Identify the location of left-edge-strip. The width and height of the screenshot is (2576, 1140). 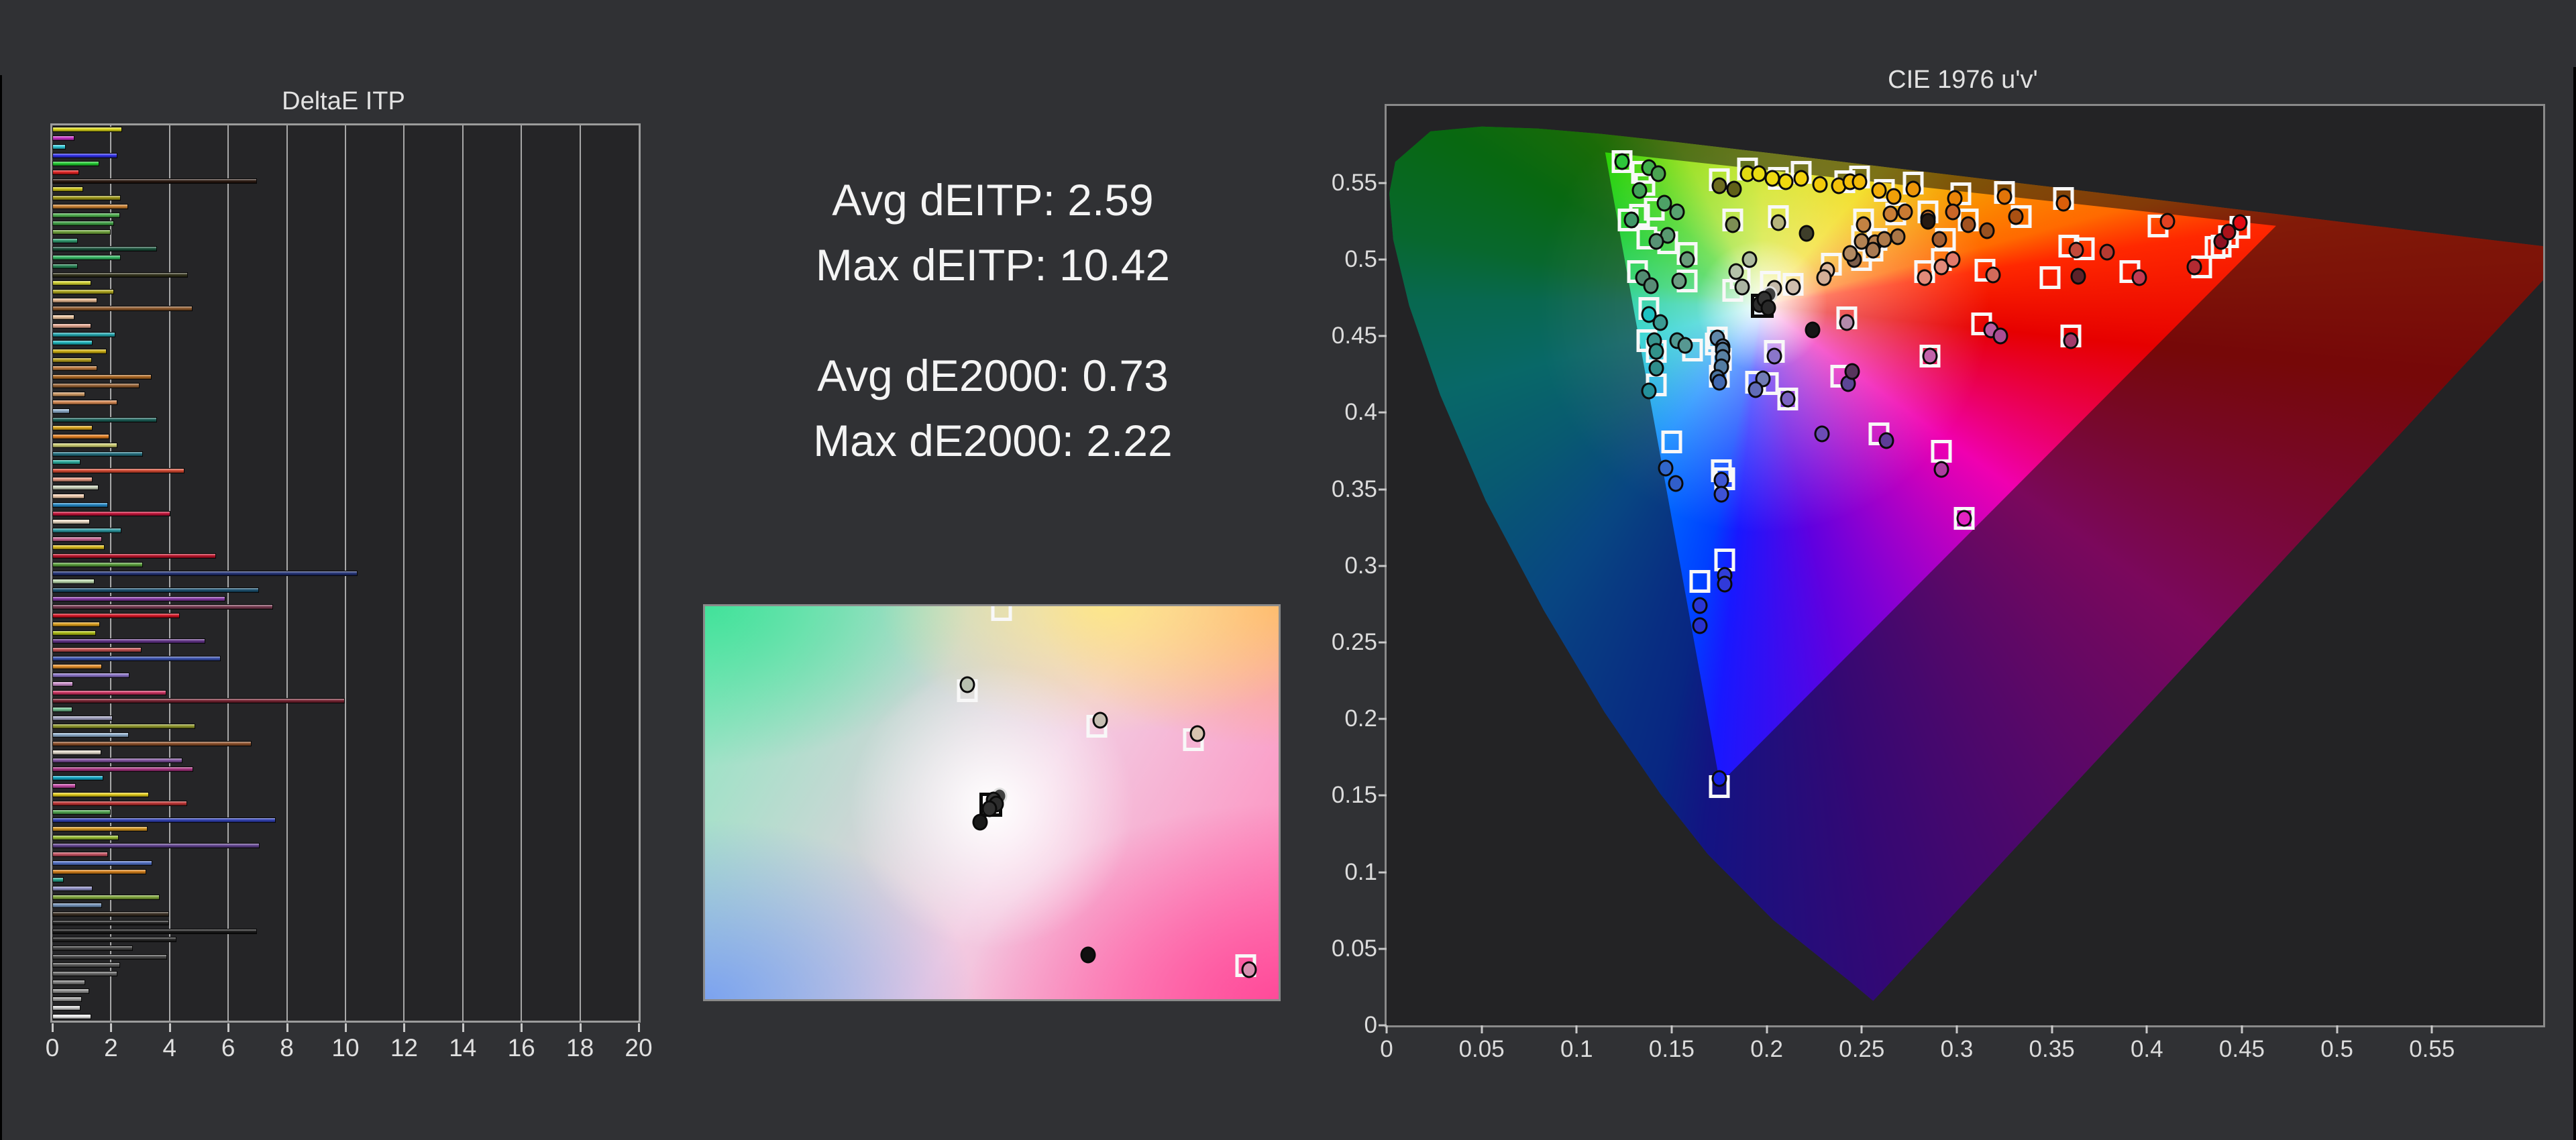
(1, 607).